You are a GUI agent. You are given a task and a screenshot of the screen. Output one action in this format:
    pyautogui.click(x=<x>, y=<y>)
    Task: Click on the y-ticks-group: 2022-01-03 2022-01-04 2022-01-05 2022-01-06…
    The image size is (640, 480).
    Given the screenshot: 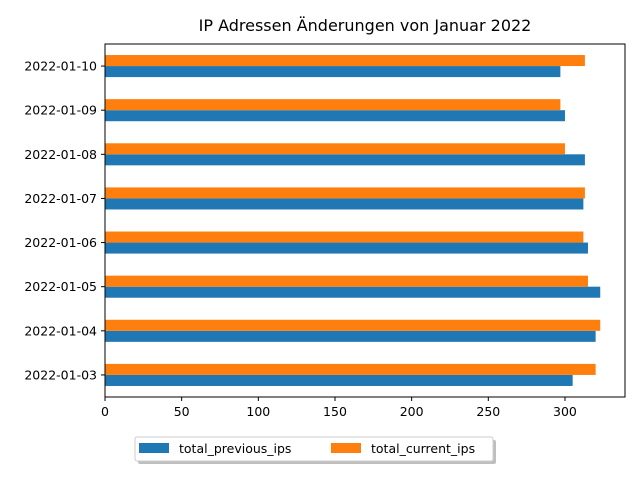 What is the action you would take?
    pyautogui.click(x=64, y=220)
    